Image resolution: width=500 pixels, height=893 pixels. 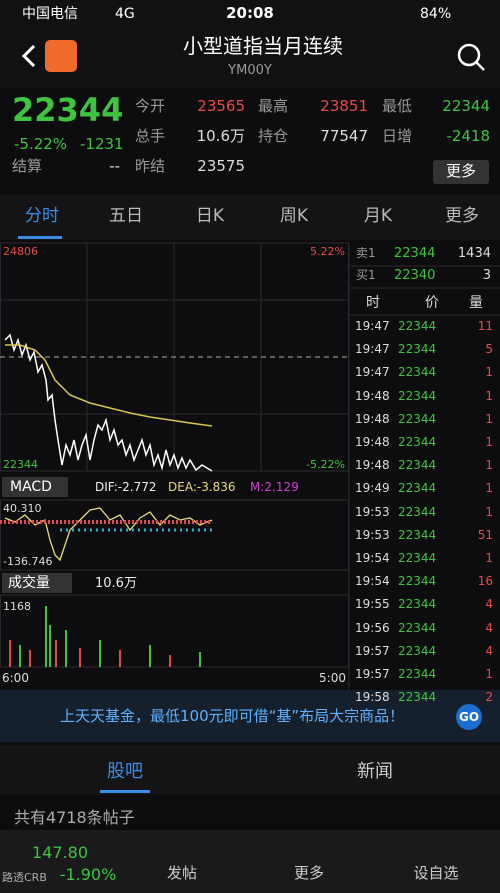 What do you see at coordinates (210, 216) in the screenshot?
I see `chart-tab: 日K` at bounding box center [210, 216].